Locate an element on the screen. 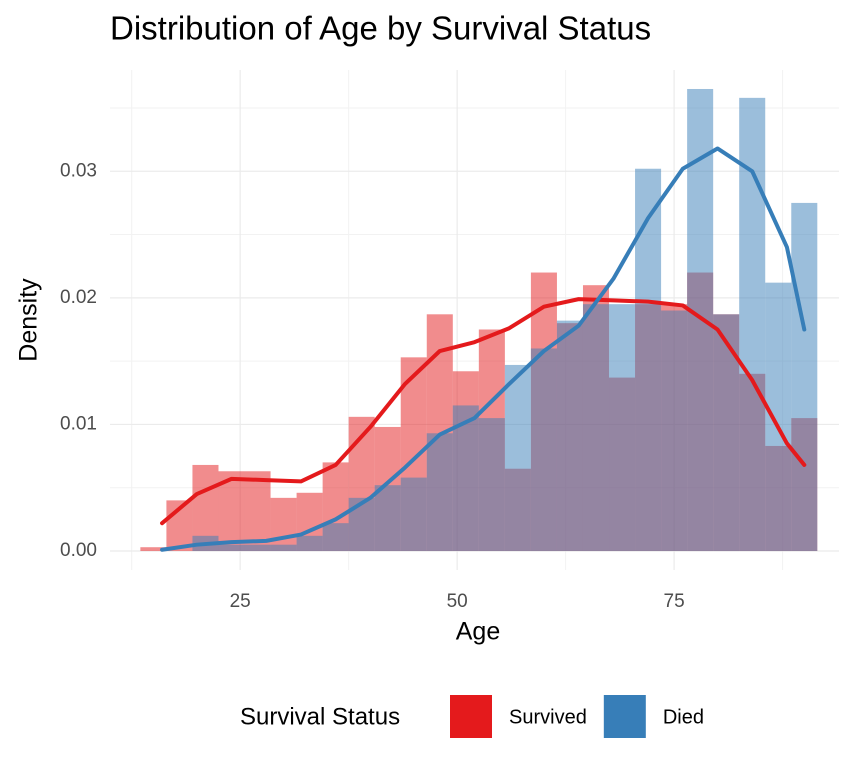  legend-label: Died is located at coordinates (683, 717).